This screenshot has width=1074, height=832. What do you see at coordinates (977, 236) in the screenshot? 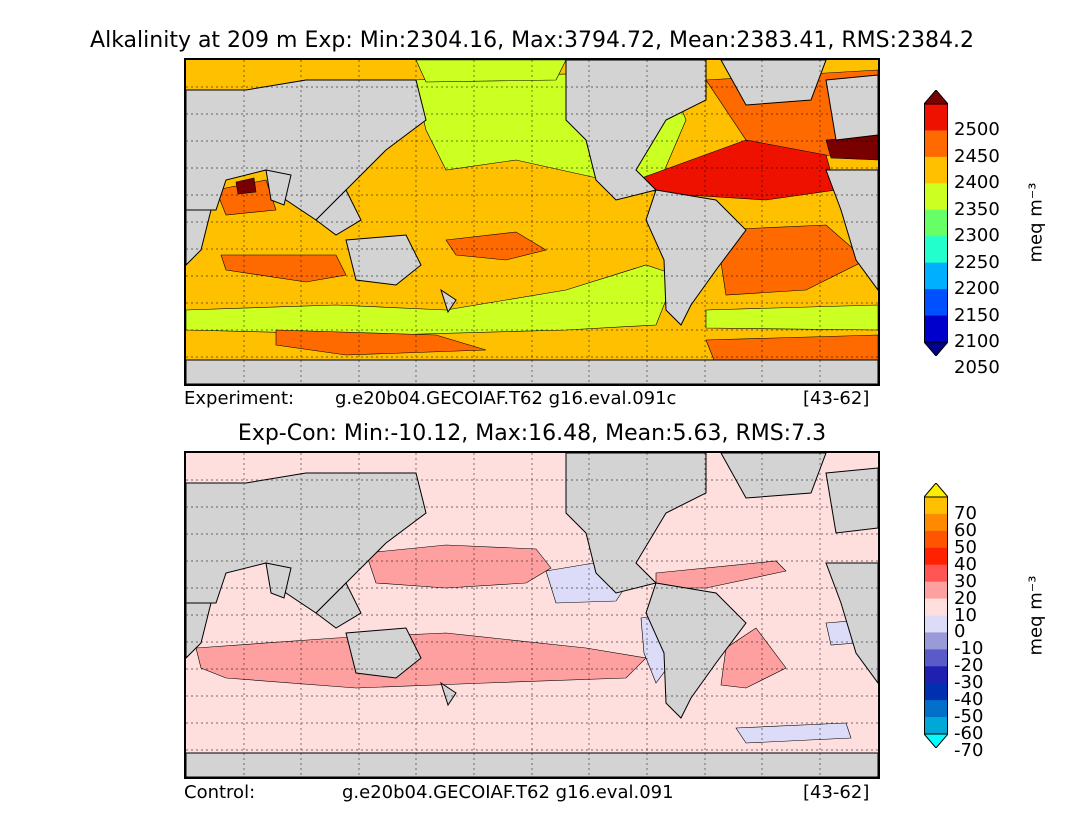
I see `colorbar-tick-label: 2300` at bounding box center [977, 236].